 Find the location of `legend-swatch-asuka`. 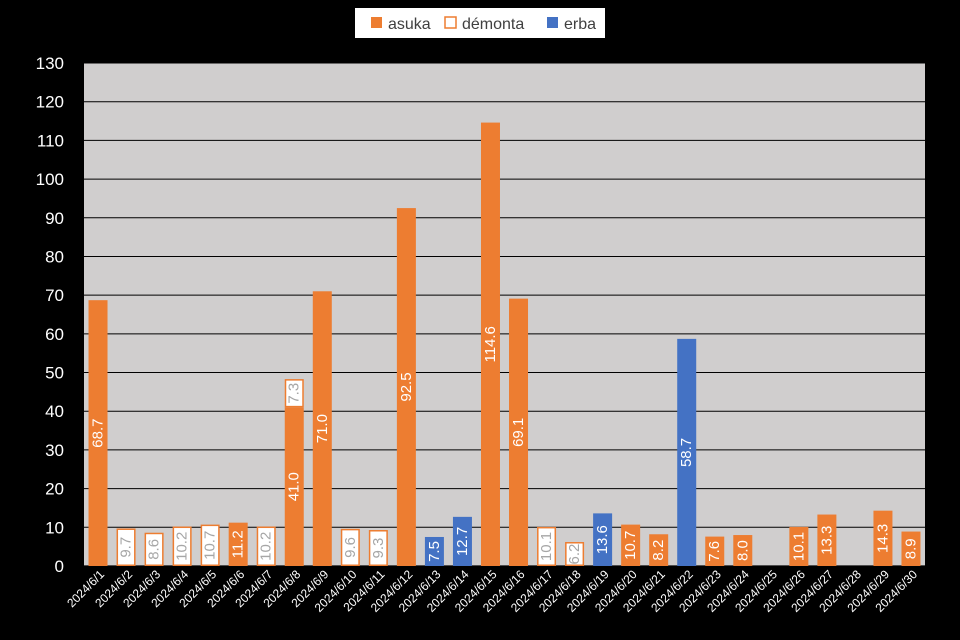

legend-swatch-asuka is located at coordinates (376, 22).